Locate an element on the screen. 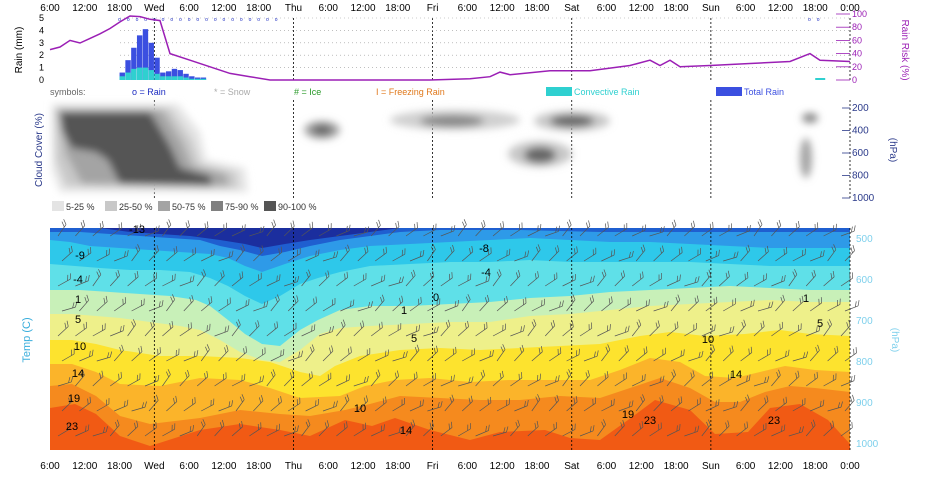 The width and height of the screenshot is (940, 477). rain-y-tick: 4 is located at coordinates (41, 30).